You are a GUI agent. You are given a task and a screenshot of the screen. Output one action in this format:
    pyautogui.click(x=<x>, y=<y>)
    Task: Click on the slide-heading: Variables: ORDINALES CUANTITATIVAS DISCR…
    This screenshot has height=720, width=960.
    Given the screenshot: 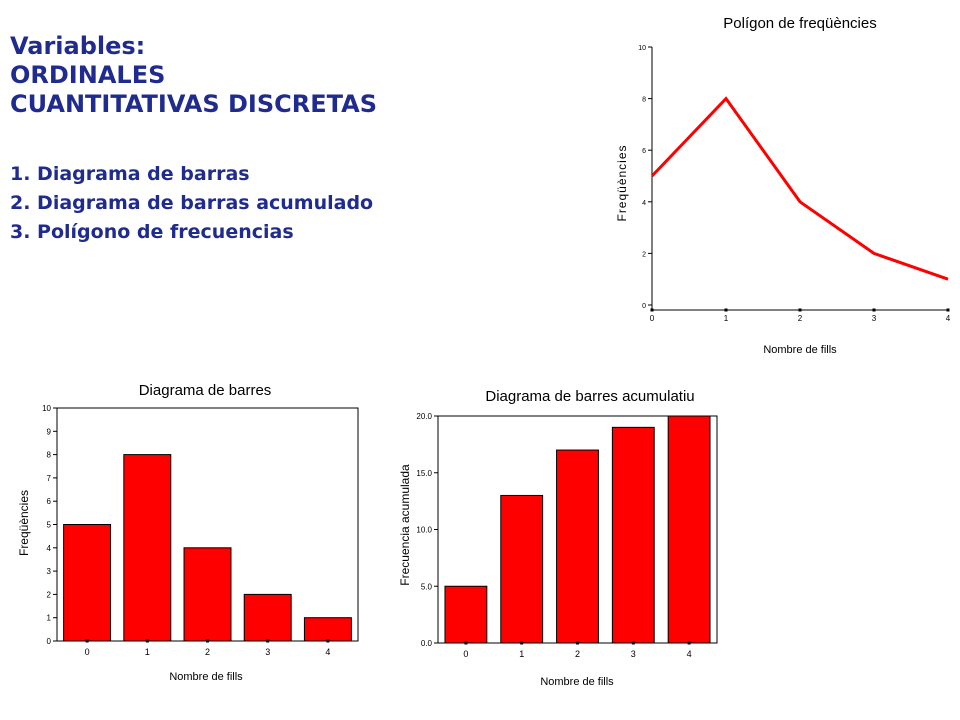 What is the action you would take?
    pyautogui.click(x=193, y=75)
    